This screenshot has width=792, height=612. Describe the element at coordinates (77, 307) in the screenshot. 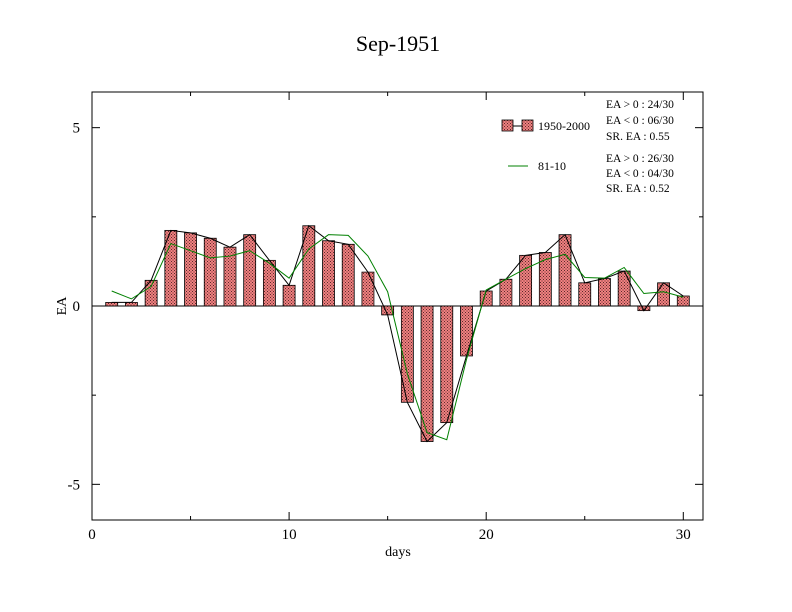

I see `y-tick-label: 0` at that location.